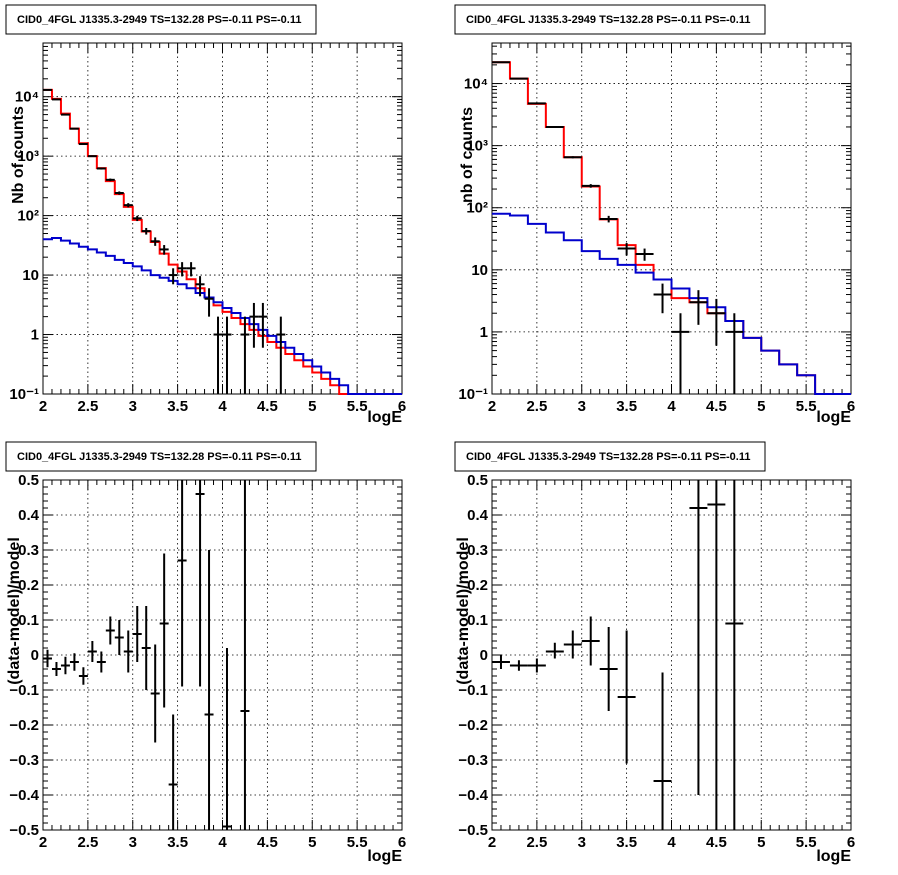  I want to click on y-tick-label: 0, so click(484, 655).